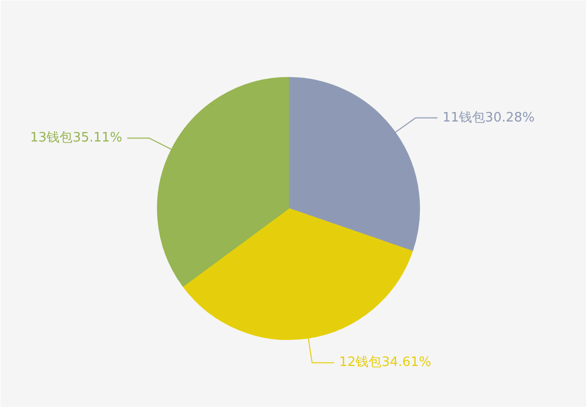 This screenshot has height=407, width=586. I want to click on slice-label: 11钱包30.28%, so click(488, 118).